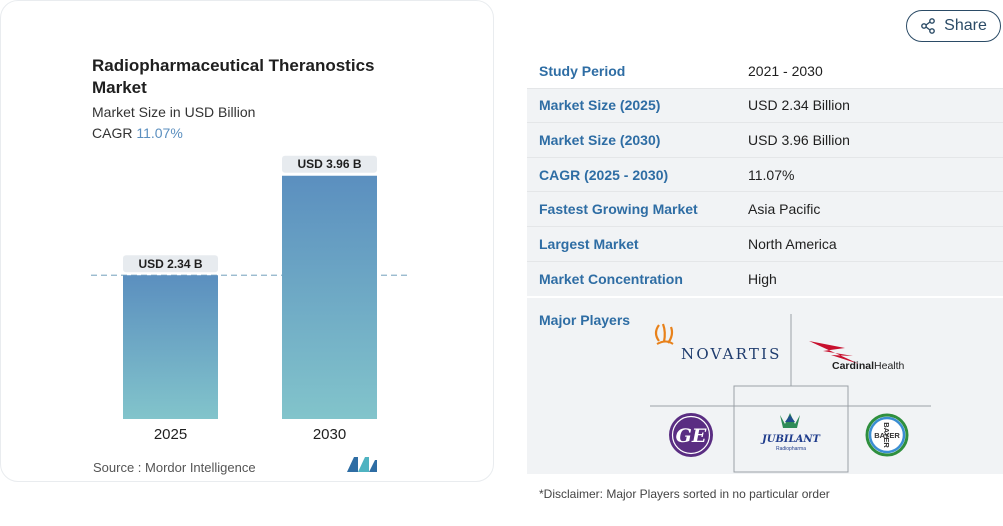 This screenshot has width=1003, height=526. Describe the element at coordinates (857, 356) in the screenshot. I see `cardinal-health-logo: CardinalHealth` at that location.